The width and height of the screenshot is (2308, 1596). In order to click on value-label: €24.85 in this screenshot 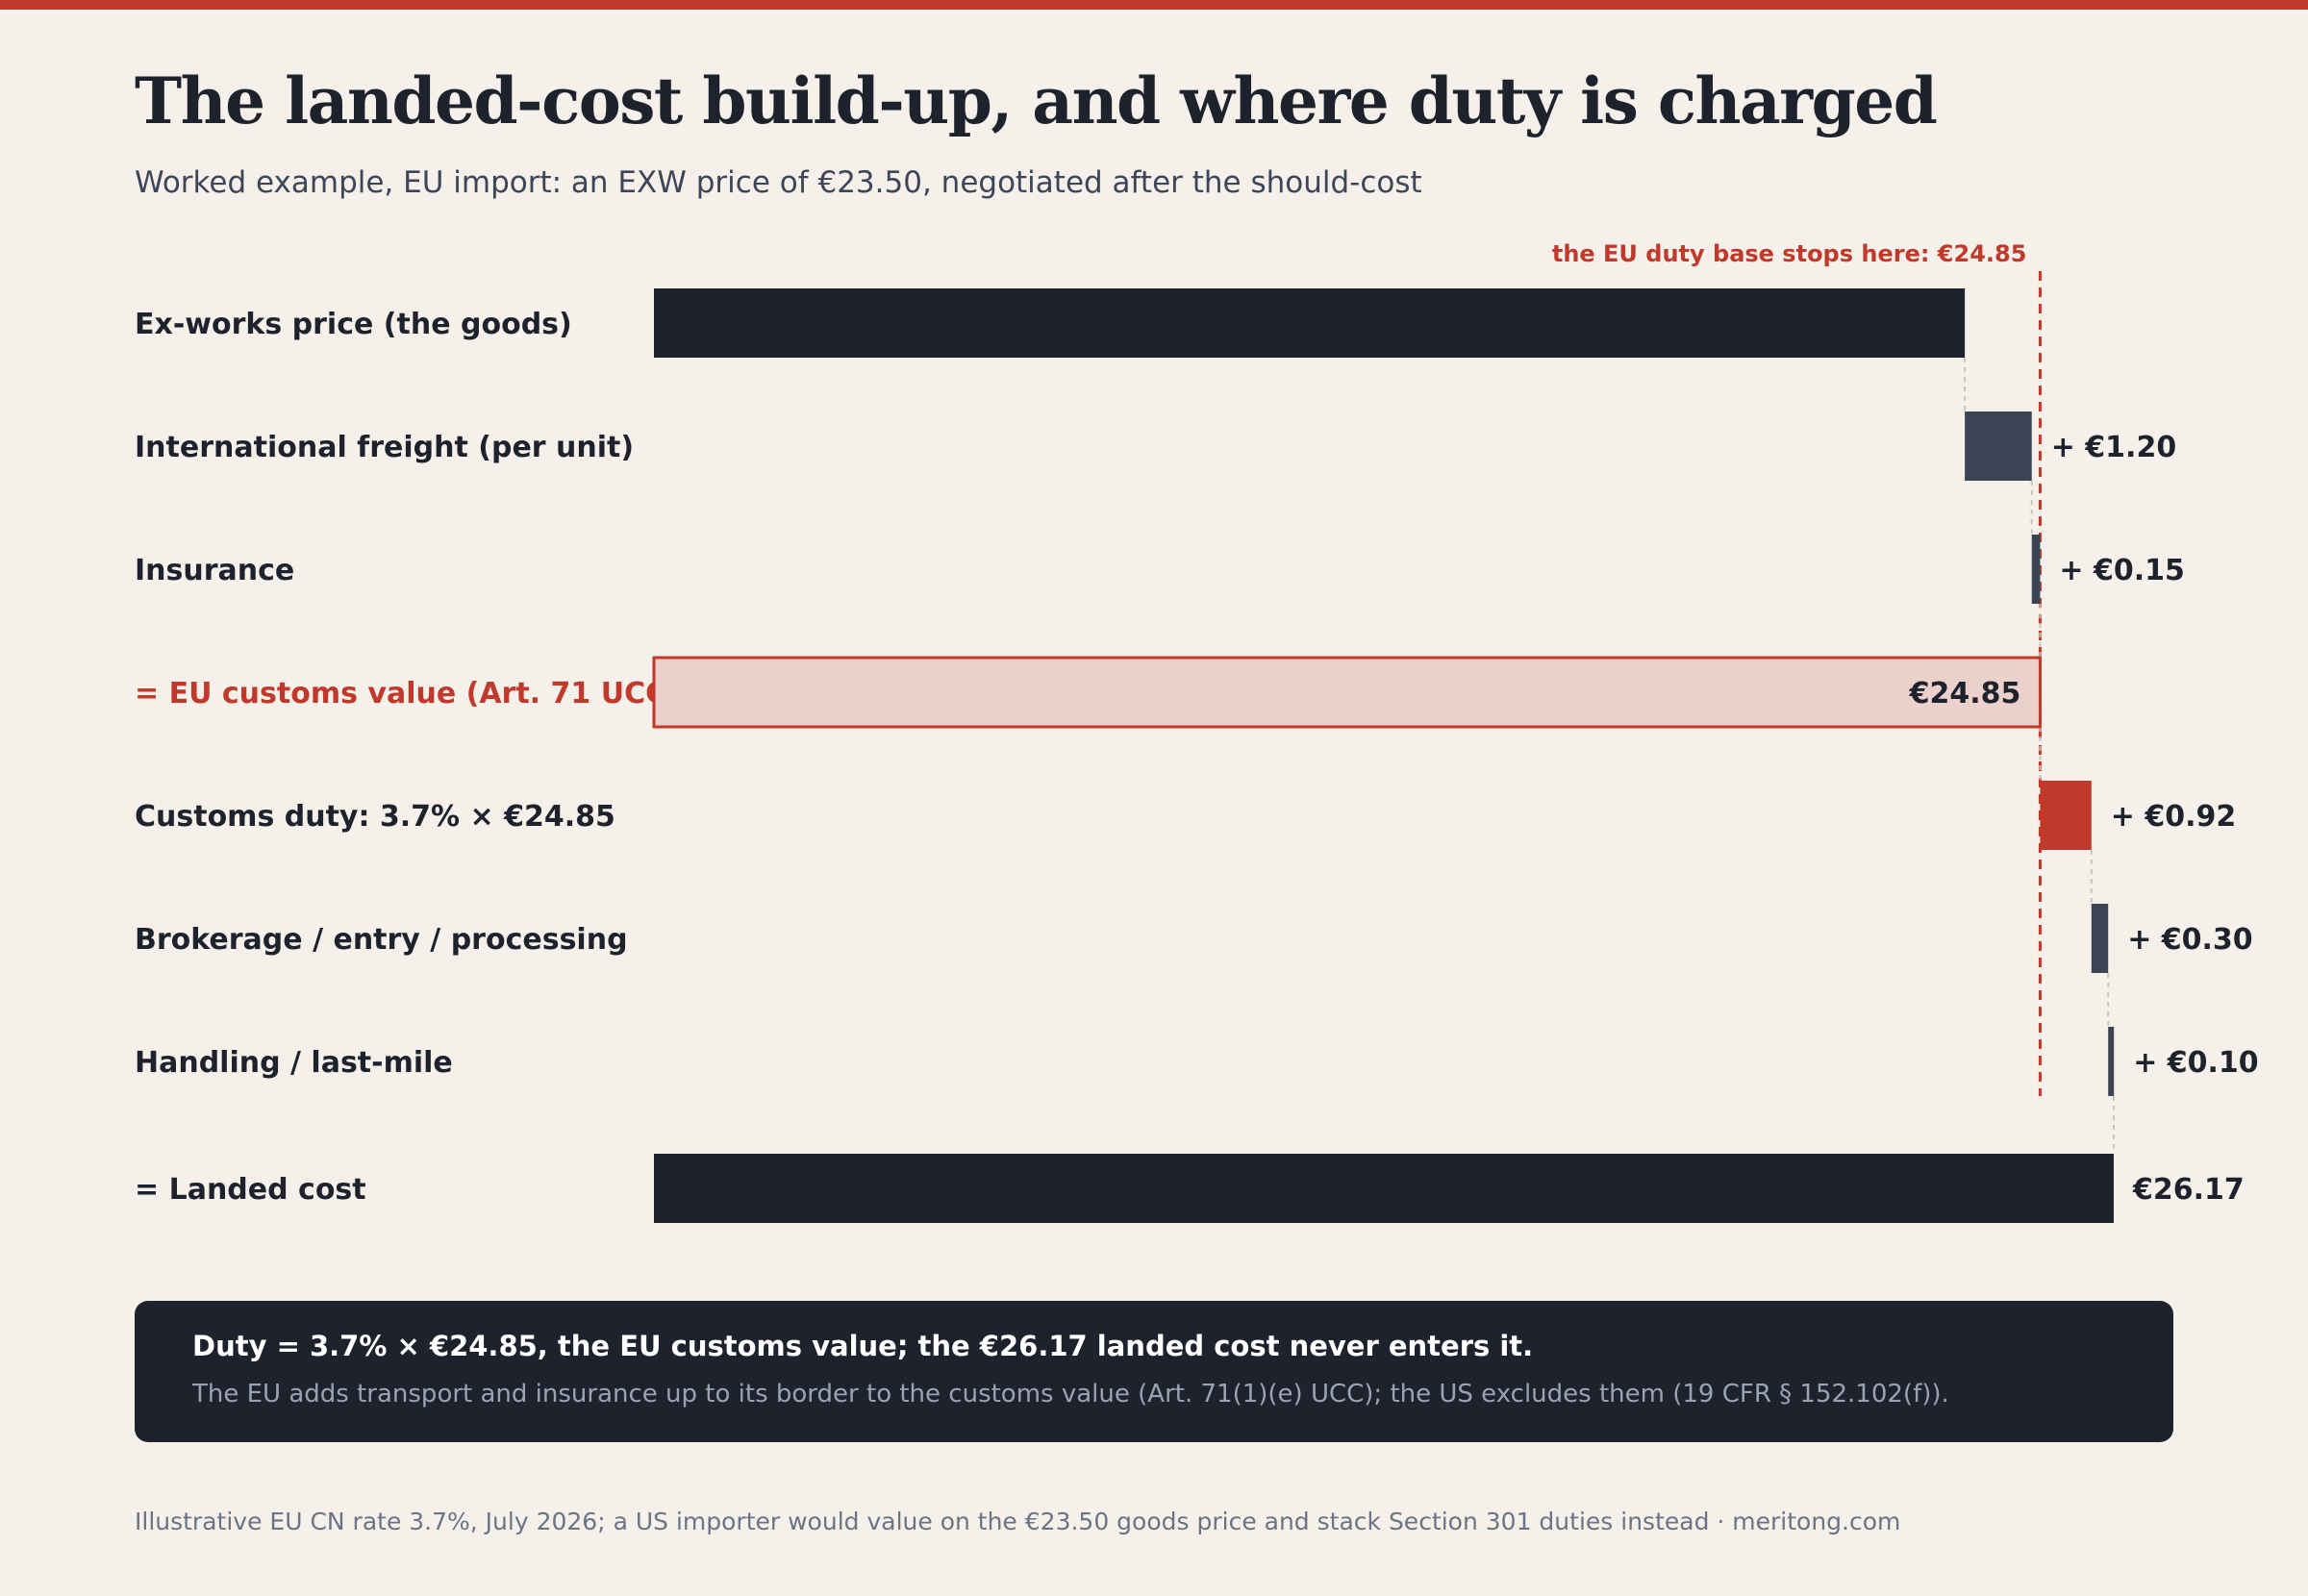, I will do `click(1965, 694)`.